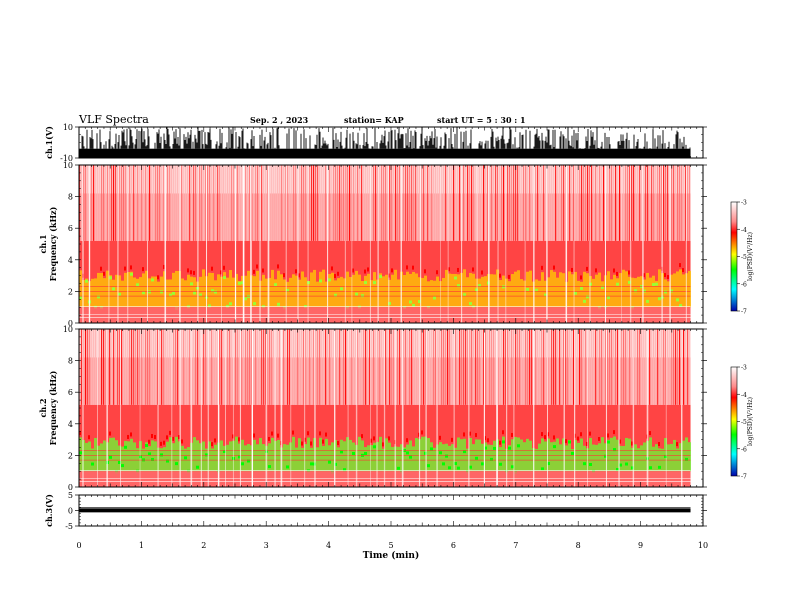 The image size is (792, 612). I want to click on ch1-spectrogram-y-label: ch.1, so click(43, 243).